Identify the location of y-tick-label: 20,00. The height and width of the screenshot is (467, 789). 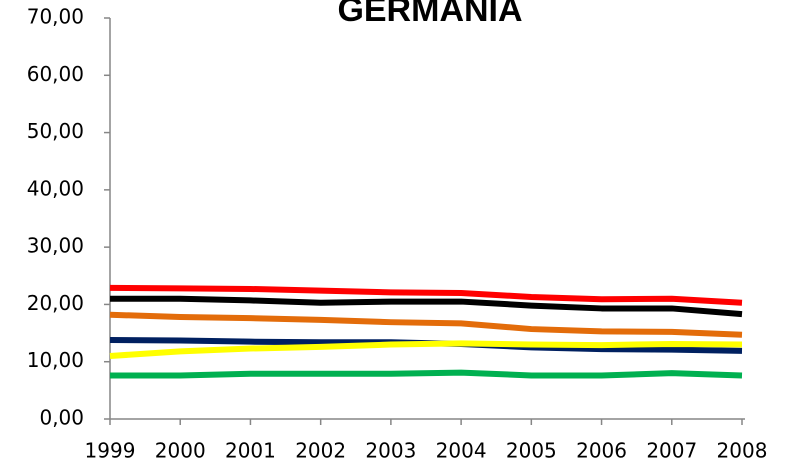
(55, 303).